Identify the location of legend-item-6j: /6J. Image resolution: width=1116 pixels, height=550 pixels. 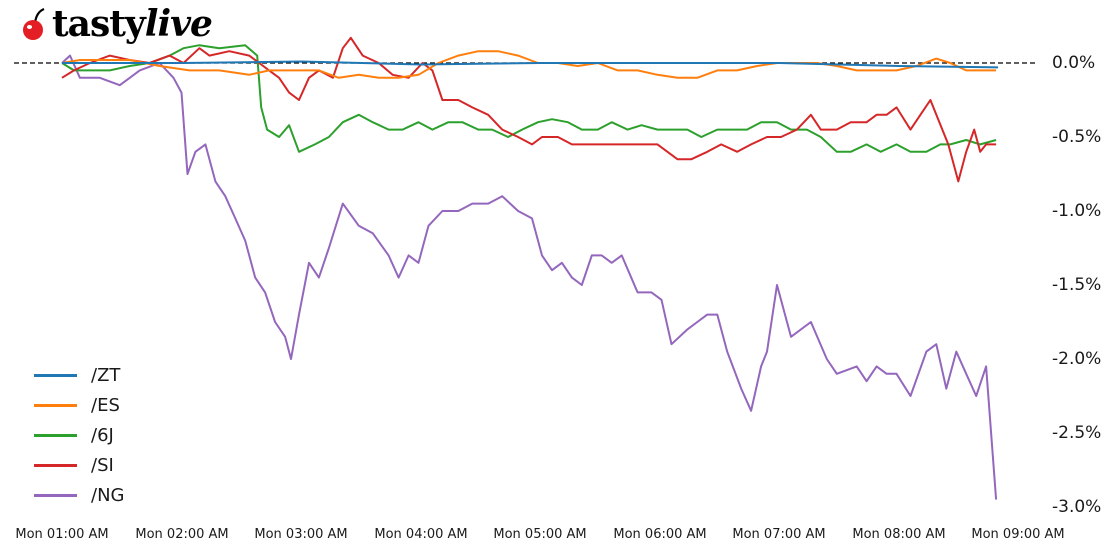
(79, 435).